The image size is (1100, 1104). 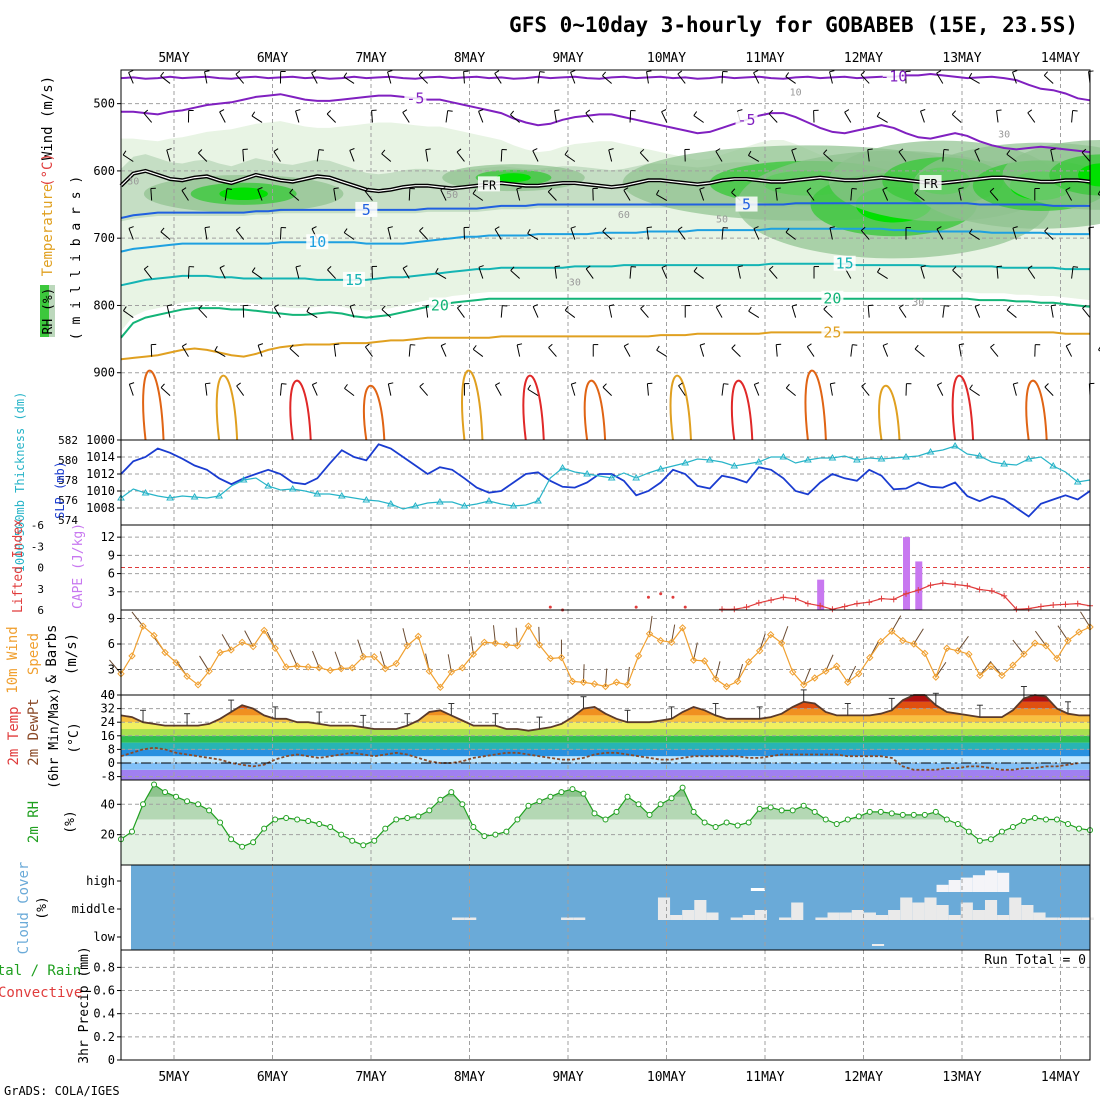 What do you see at coordinates (796, 93) in the screenshot?
I see `rh-contour-label: 10` at bounding box center [796, 93].